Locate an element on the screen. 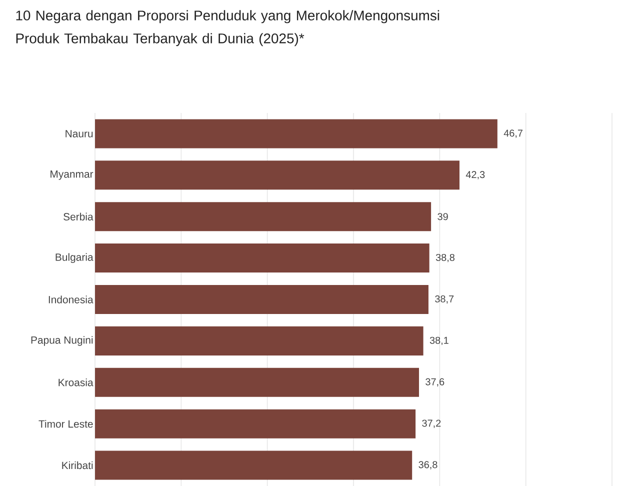  data-label: 37,2 is located at coordinates (431, 424).